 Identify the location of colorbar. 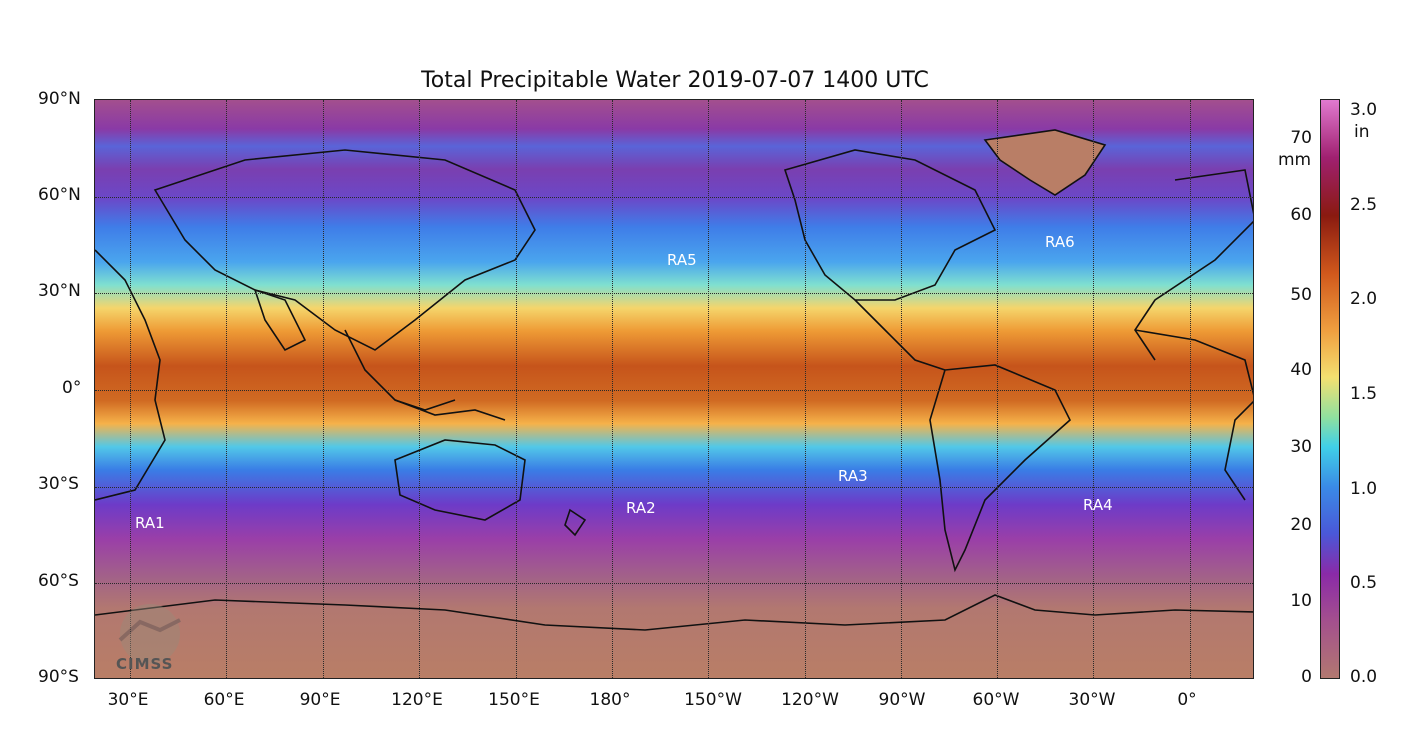
(1330, 389).